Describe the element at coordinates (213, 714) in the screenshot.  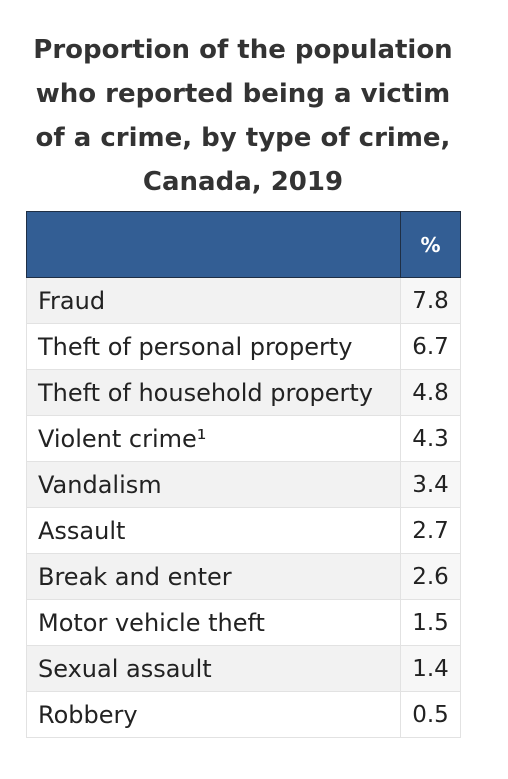
I see `row-label: Robbery` at that location.